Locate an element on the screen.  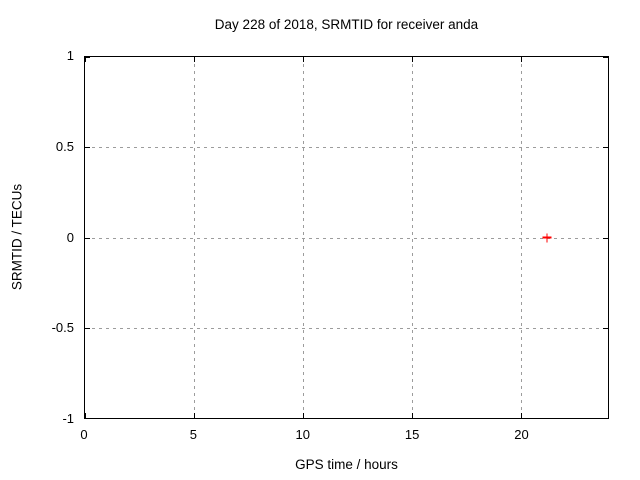
y-tick-labels: 1 0.5 0 -0.5 -1 is located at coordinates (37, 237).